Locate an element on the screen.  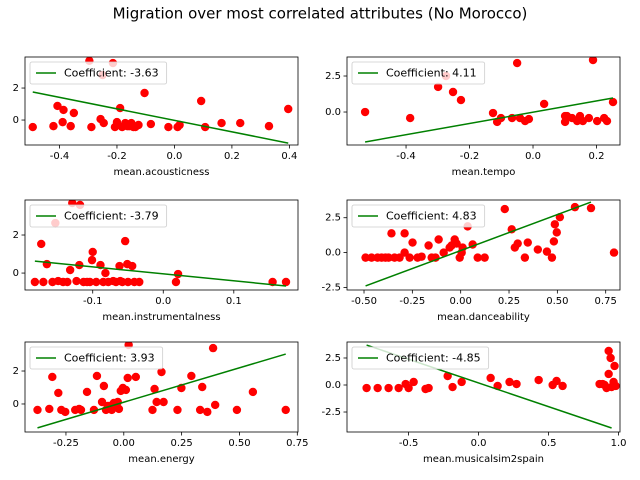
y-tick-label: 2.5 is located at coordinates (333, 76).